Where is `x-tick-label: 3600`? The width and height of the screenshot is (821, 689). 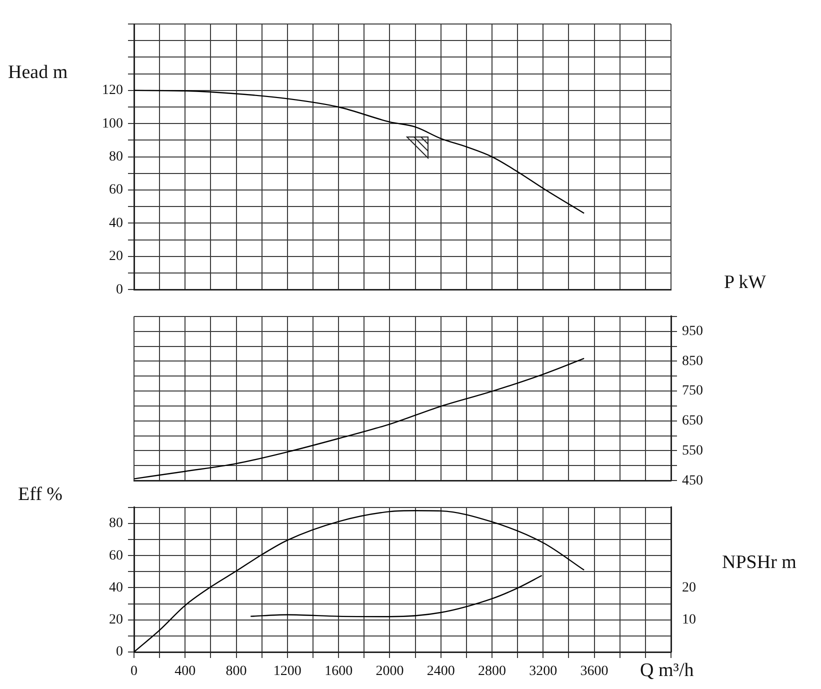
x-tick-label: 3600 is located at coordinates (594, 672).